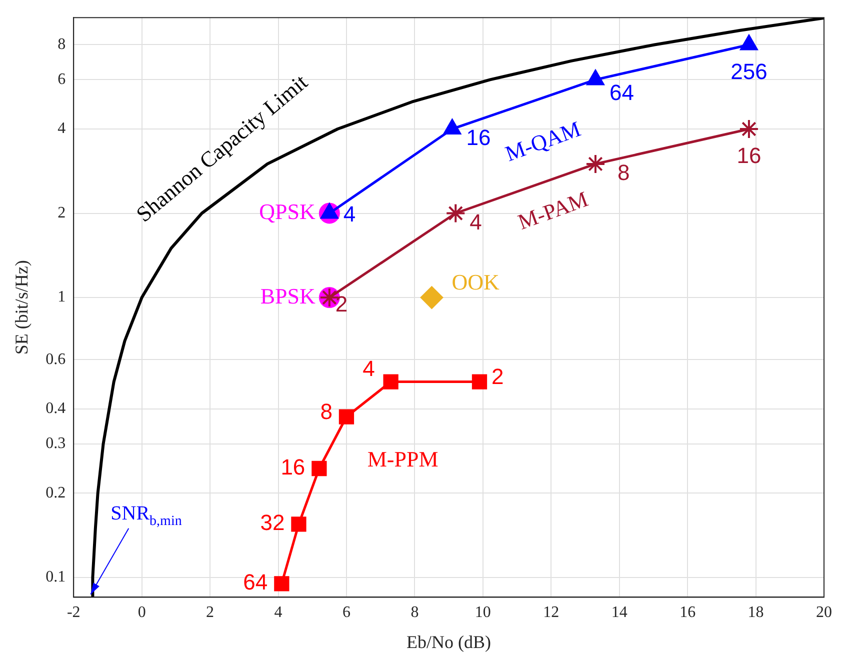  I want to click on x-tick-label: 18, so click(756, 613).